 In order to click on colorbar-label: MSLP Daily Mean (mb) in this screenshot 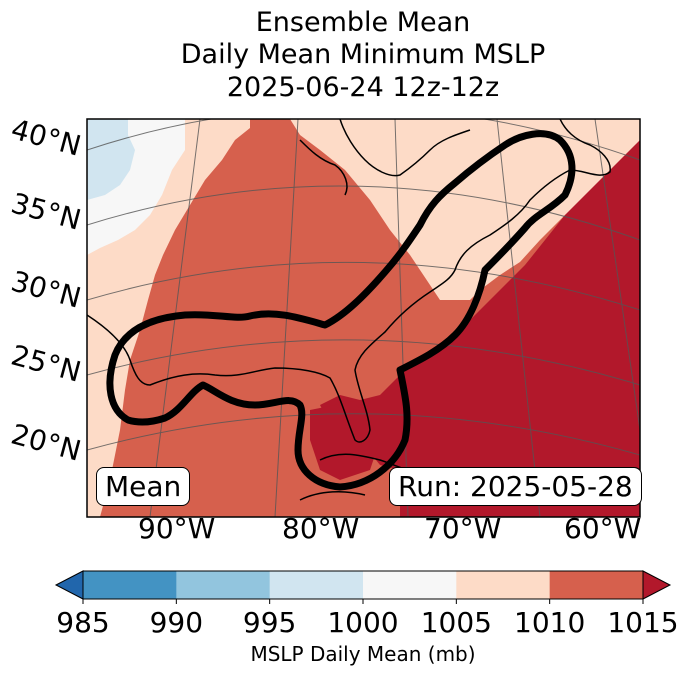, I will do `click(363, 654)`.